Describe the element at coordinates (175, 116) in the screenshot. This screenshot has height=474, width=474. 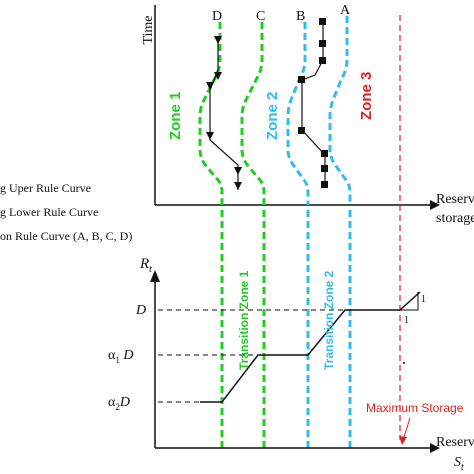
I see `zone-label-1: Zone 1` at that location.